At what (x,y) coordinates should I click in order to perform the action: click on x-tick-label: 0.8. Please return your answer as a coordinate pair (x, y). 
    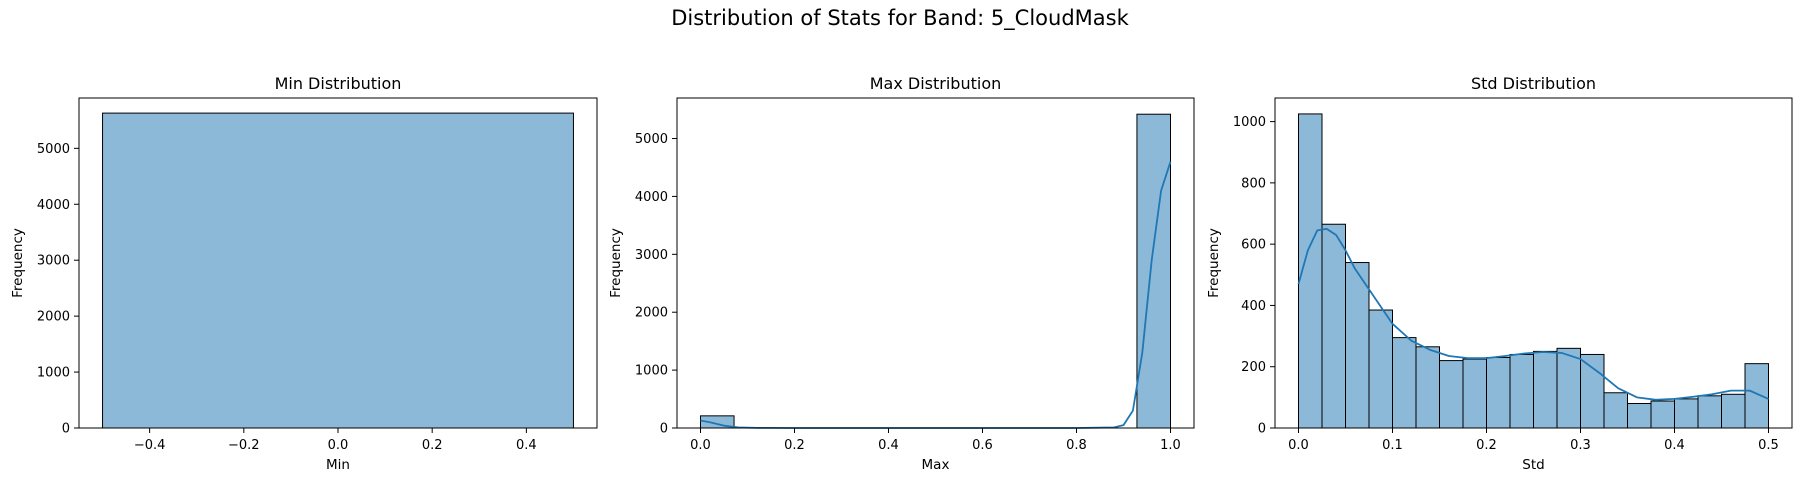
    Looking at the image, I should click on (1076, 445).